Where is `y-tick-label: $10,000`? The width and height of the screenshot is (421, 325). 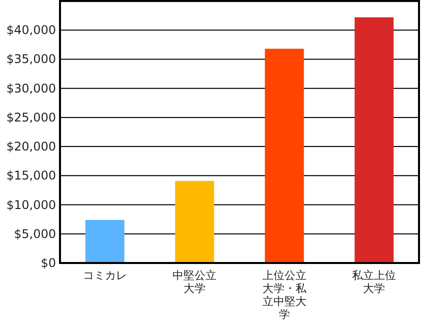 y-tick-label: $10,000 is located at coordinates (31, 205).